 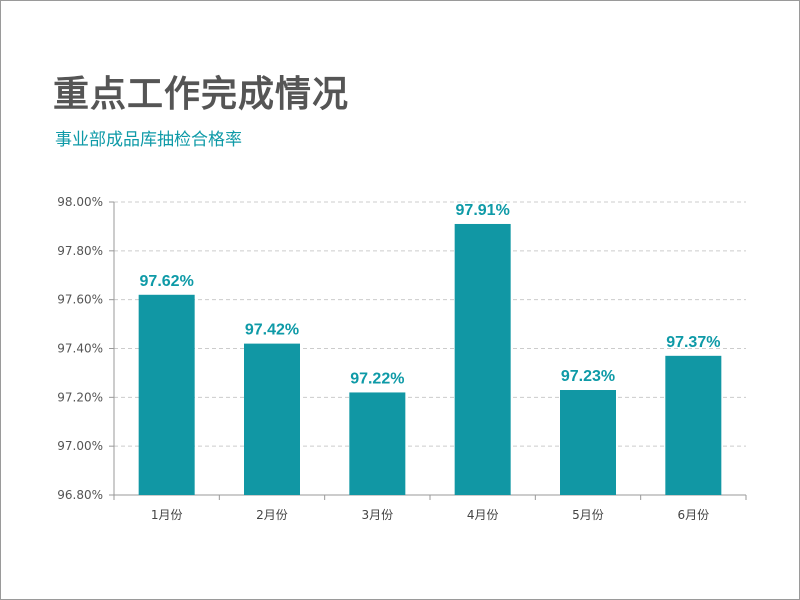 I want to click on x-axis-category-labels: 1月份 2月份 3月份 4月份 5月份 6月份, so click(x=430, y=515).